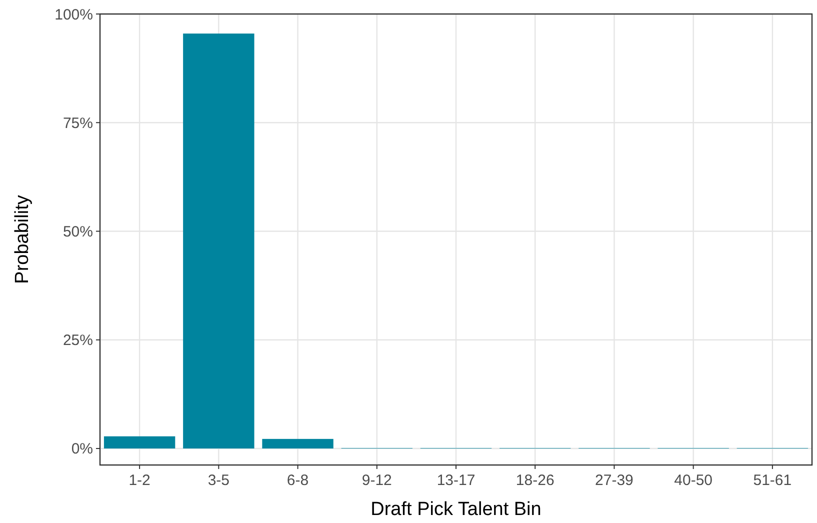 The width and height of the screenshot is (817, 523). Describe the element at coordinates (77, 123) in the screenshot. I see `y-tick-label: 75%` at that location.